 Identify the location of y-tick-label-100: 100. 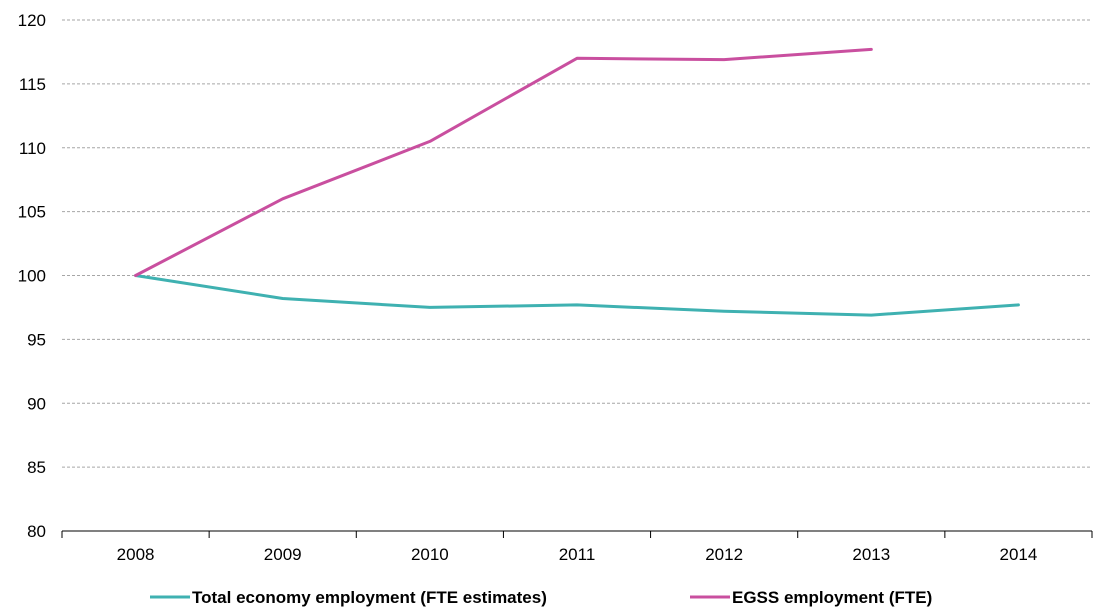
(32, 276).